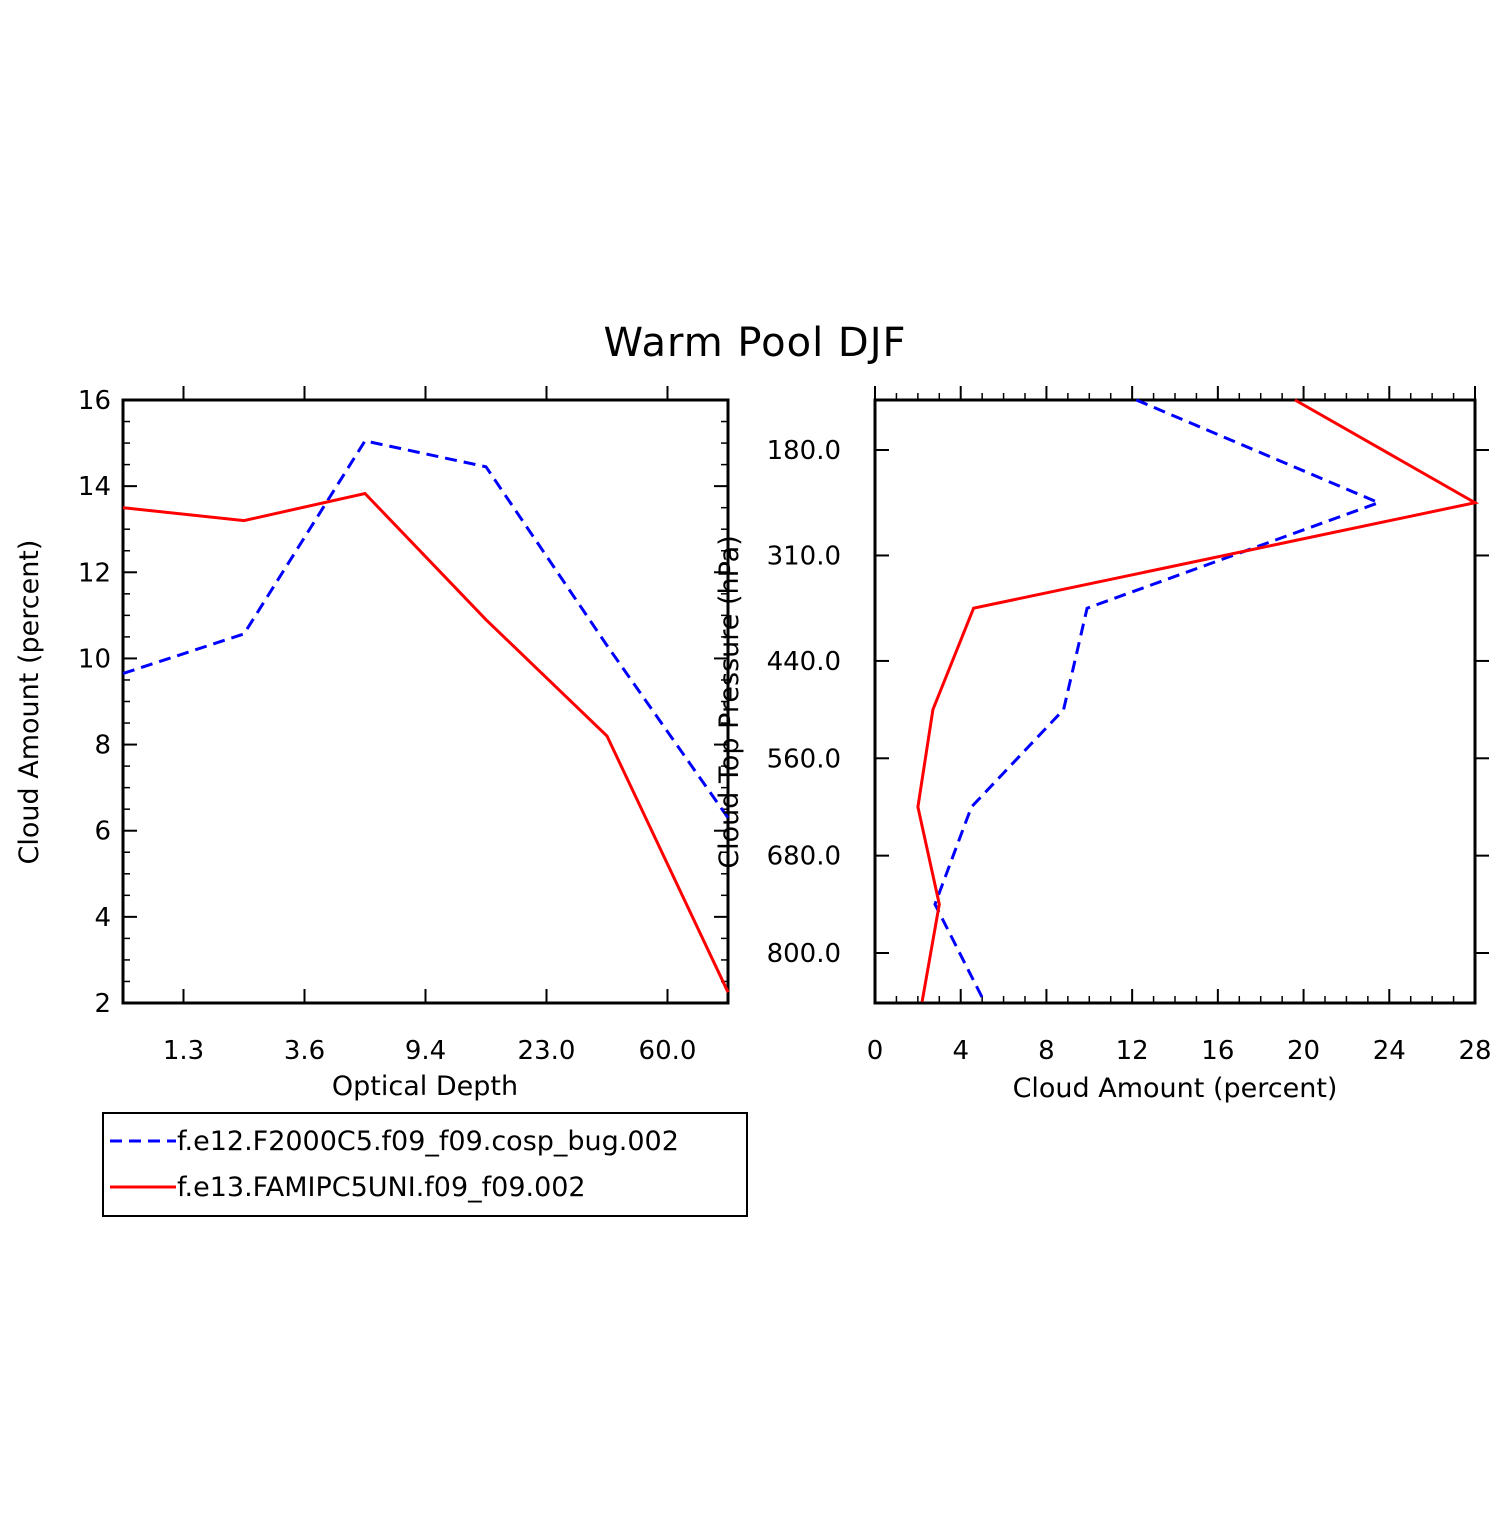 Image resolution: width=1510 pixels, height=1515 pixels. I want to click on left-x-tick-label: 60.0, so click(668, 1051).